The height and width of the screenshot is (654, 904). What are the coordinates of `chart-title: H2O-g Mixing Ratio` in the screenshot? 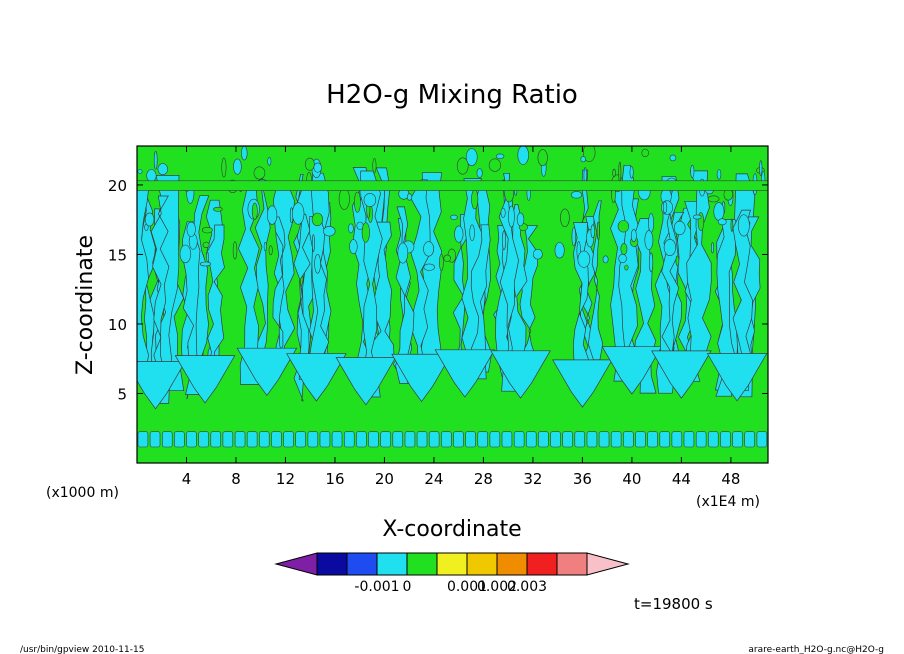 It's located at (452, 95).